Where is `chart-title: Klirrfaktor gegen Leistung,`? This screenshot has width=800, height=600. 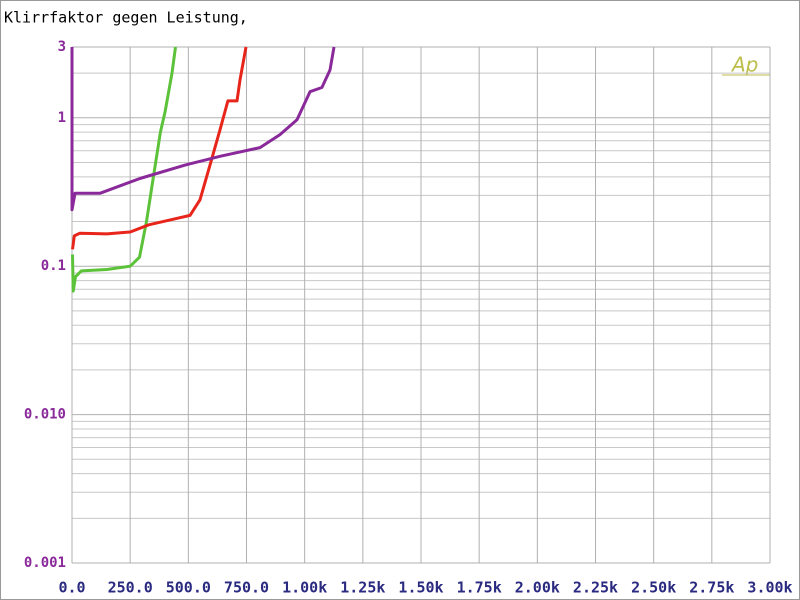 chart-title: Klirrfaktor gegen Leistung, is located at coordinates (126, 18).